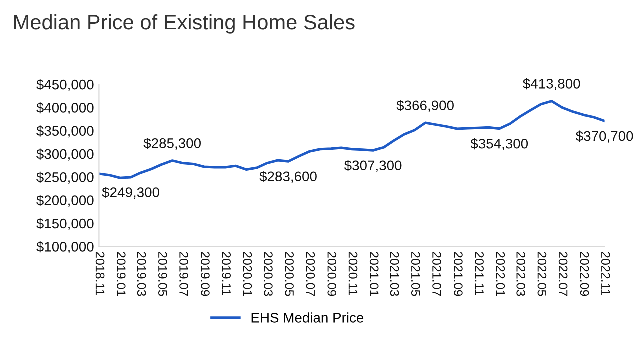 The image size is (640, 345). I want to click on x-tick-label: 2020.03, so click(268, 274).